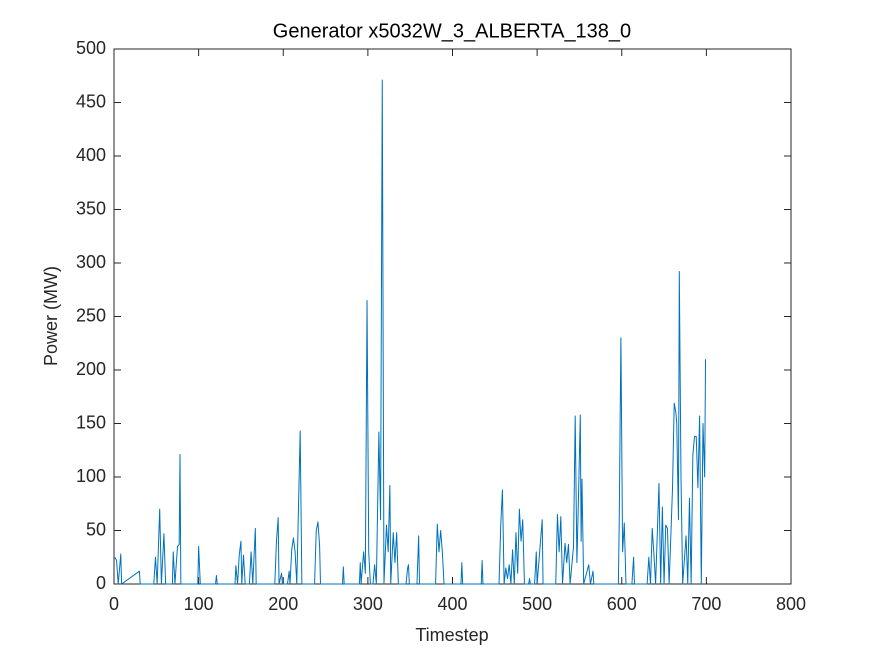  Describe the element at coordinates (622, 604) in the screenshot. I see `x-tick-label: 600` at that location.